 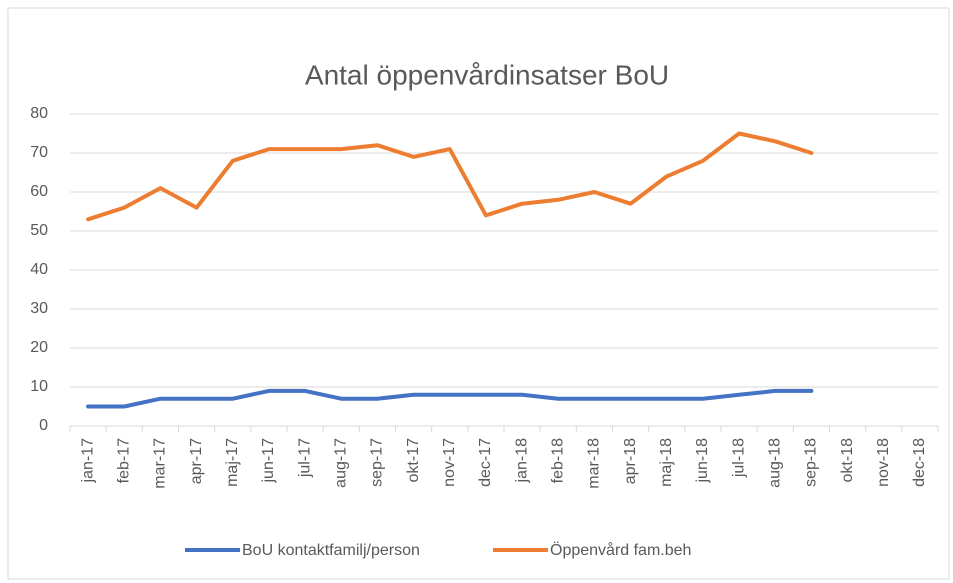 I want to click on x-tick-label: nov-17, so click(x=449, y=462).